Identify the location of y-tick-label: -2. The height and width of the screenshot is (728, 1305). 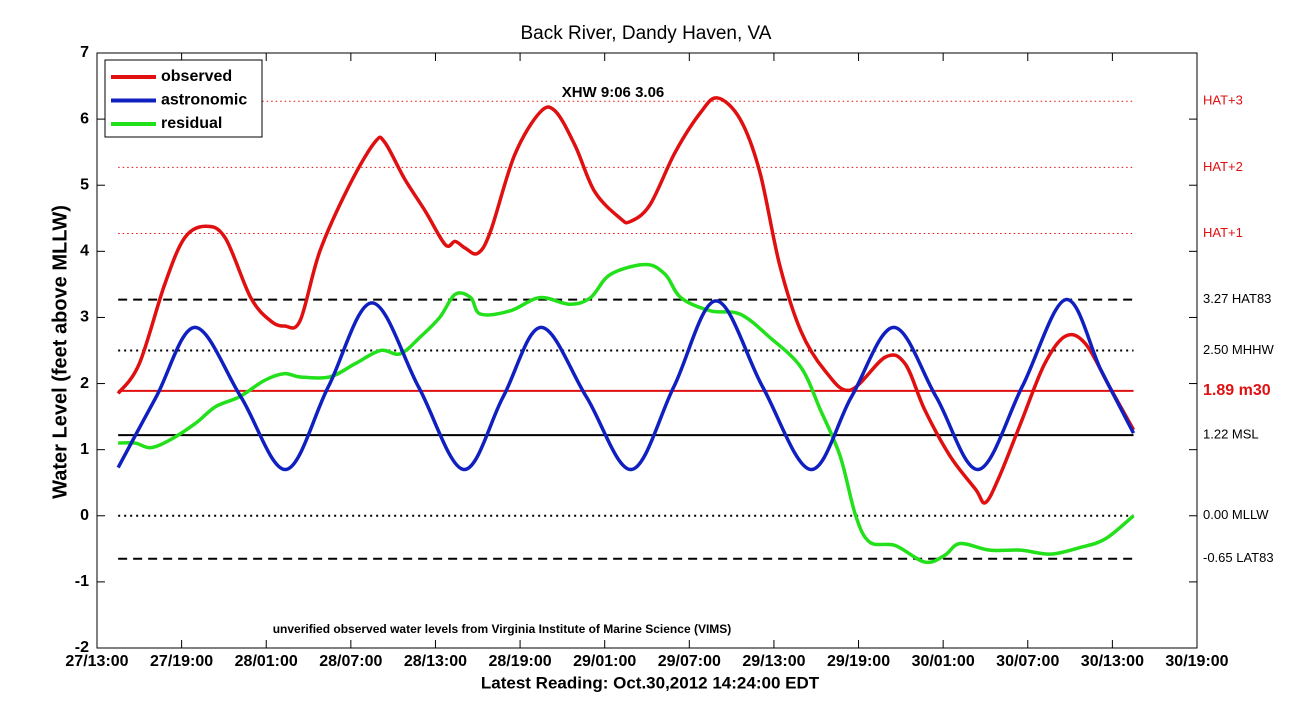
(82, 647).